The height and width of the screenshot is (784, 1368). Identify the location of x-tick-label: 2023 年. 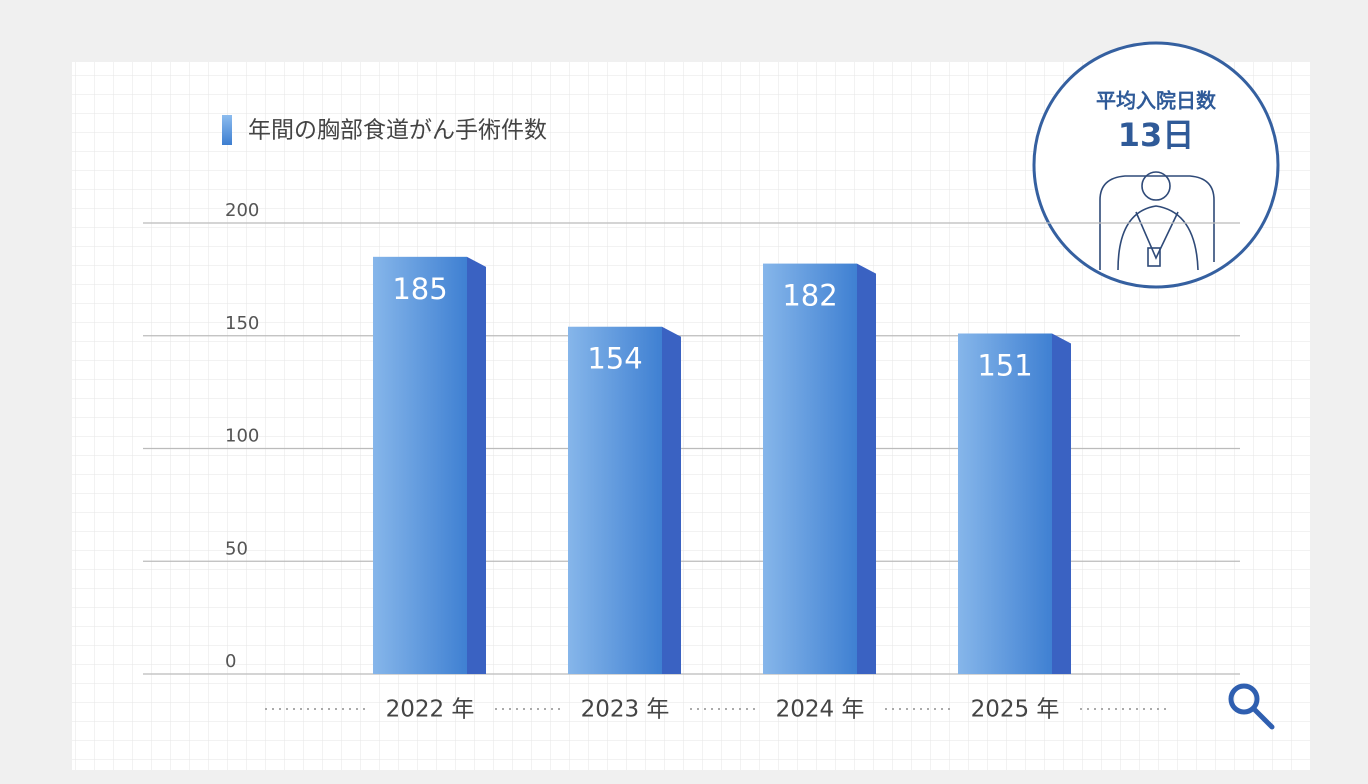
(625, 710).